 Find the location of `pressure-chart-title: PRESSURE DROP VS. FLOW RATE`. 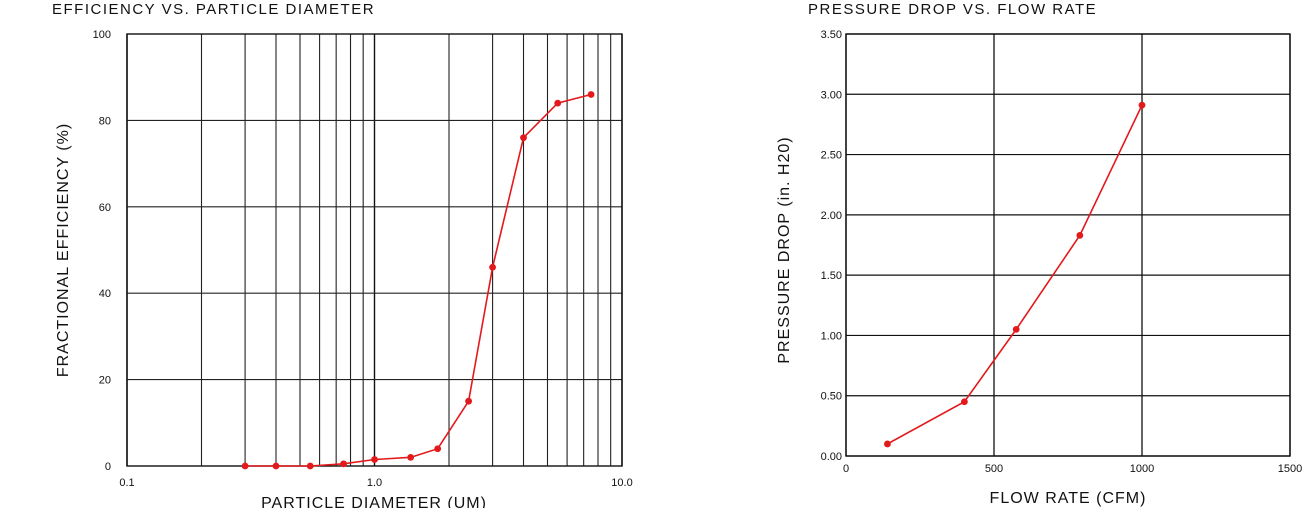

pressure-chart-title: PRESSURE DROP VS. FLOW RATE is located at coordinates (952, 9).